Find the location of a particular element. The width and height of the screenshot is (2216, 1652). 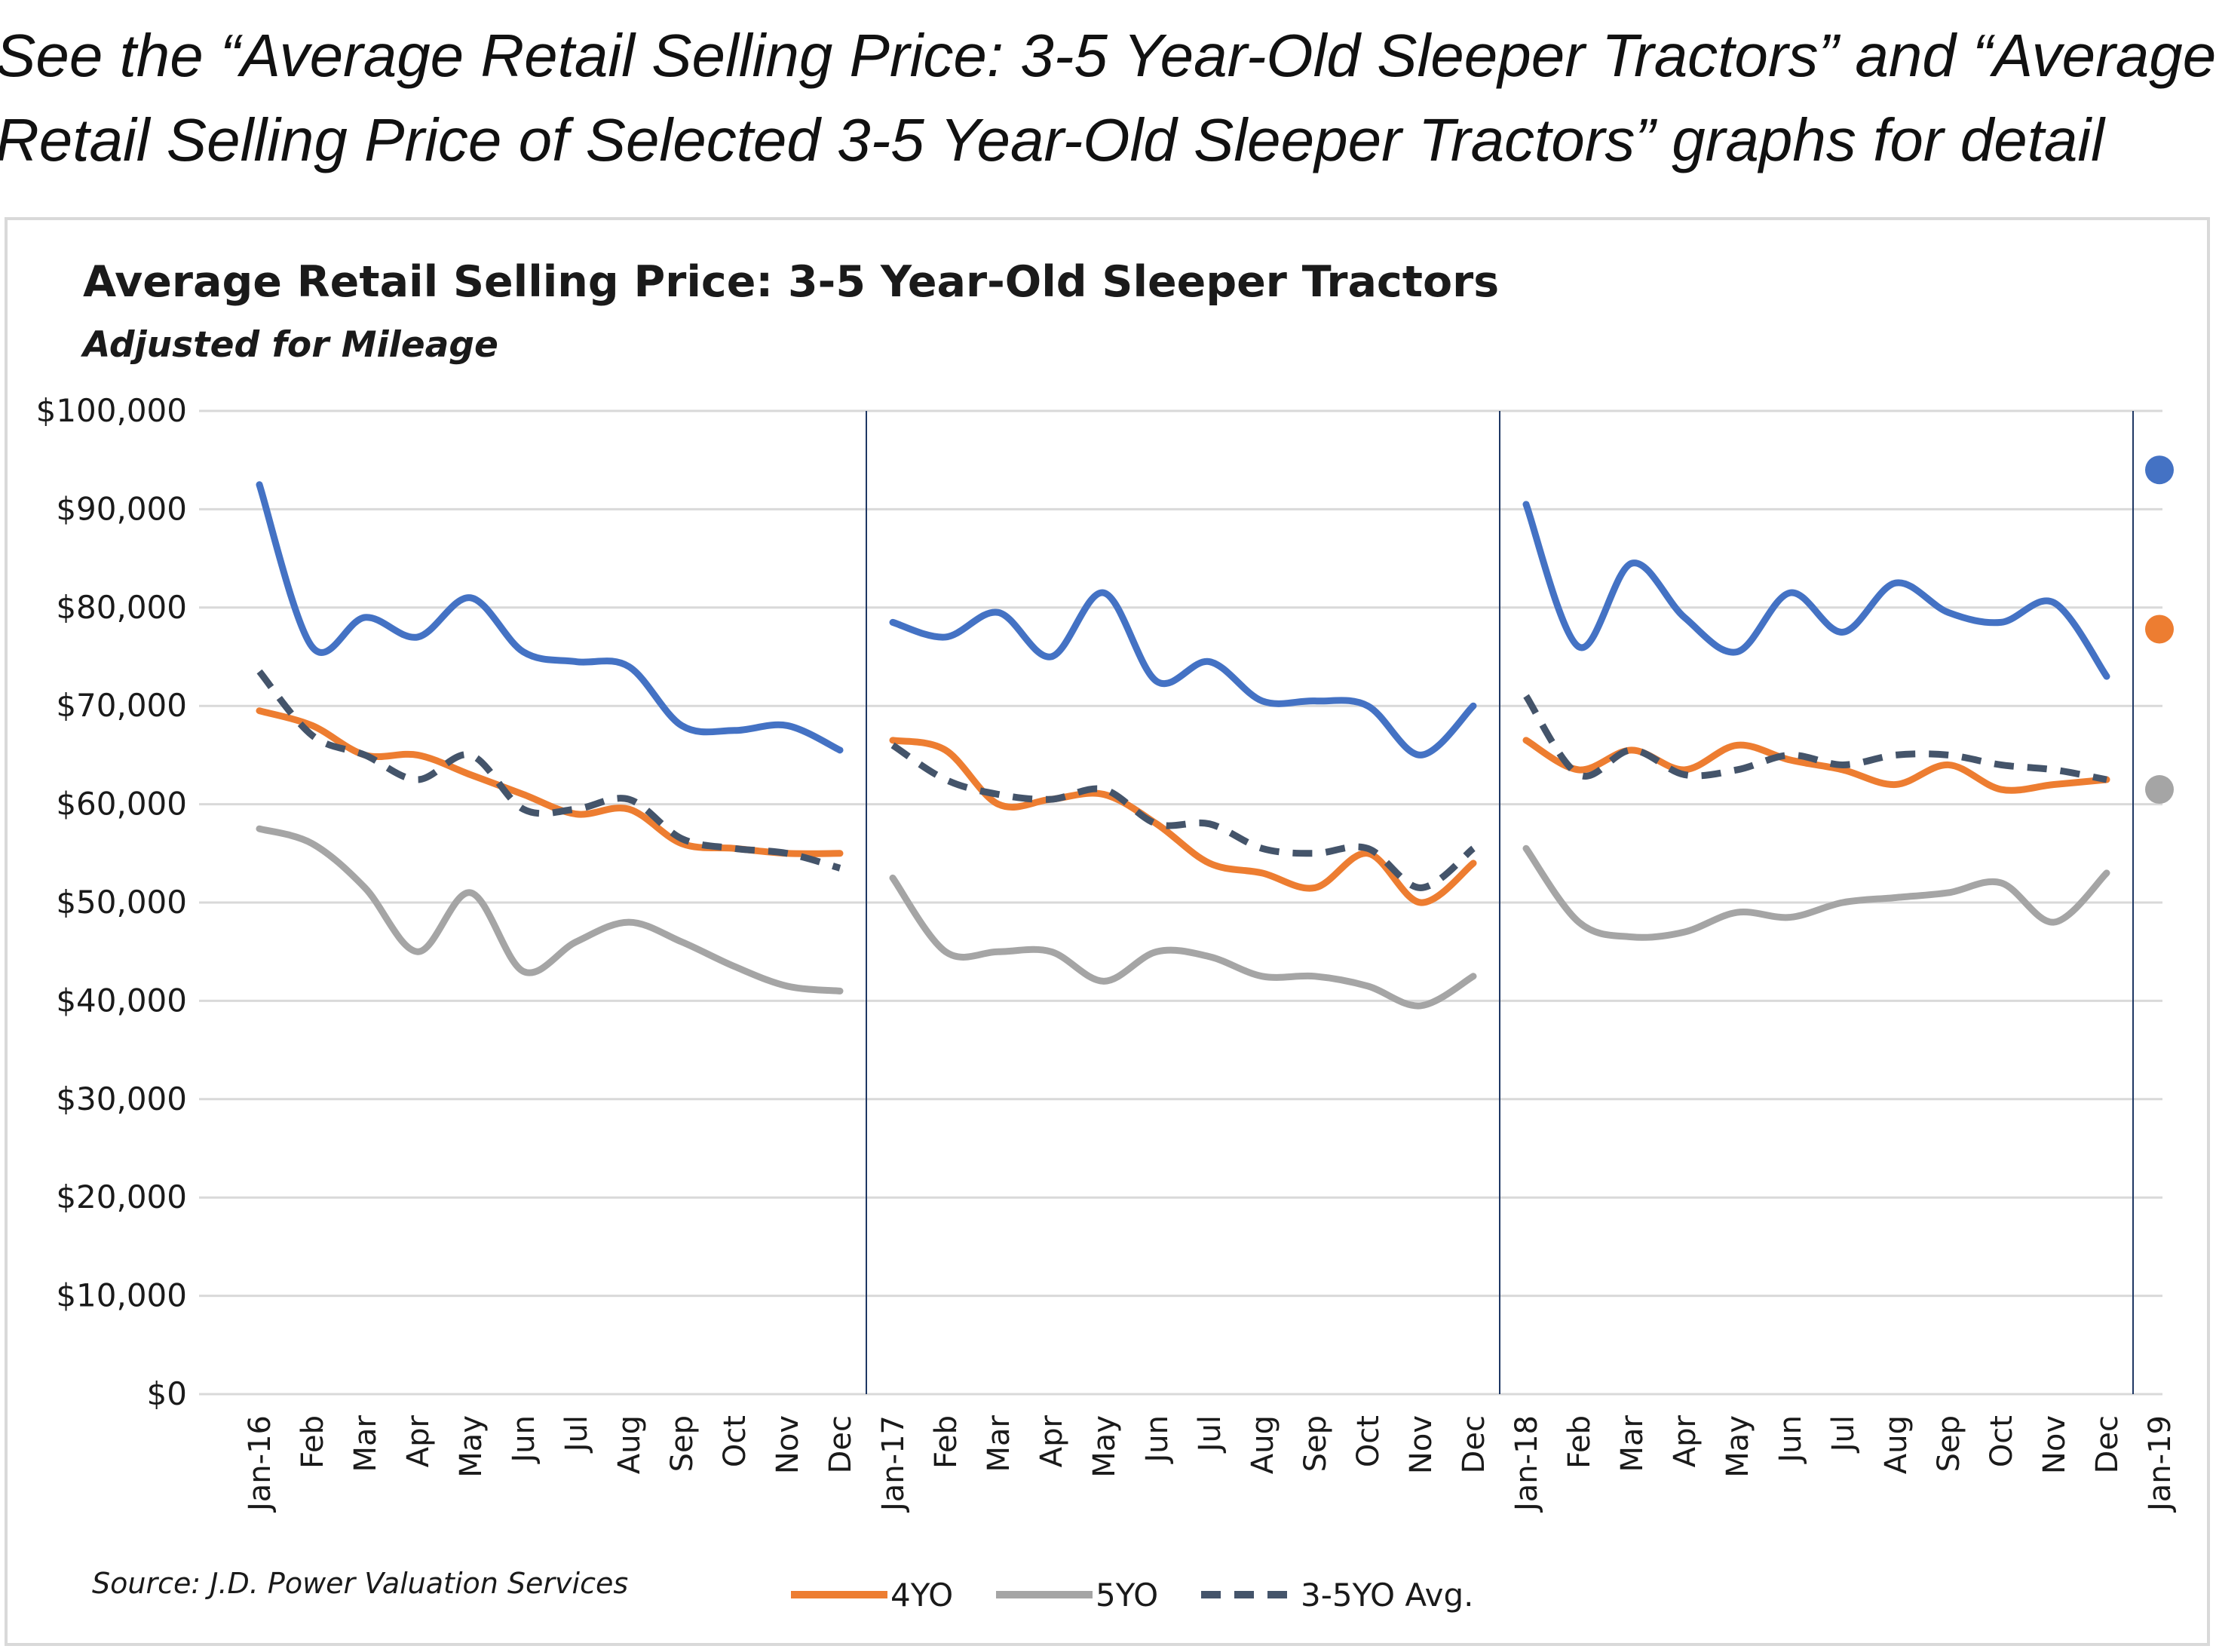

jan19-points is located at coordinates (2159, 630).